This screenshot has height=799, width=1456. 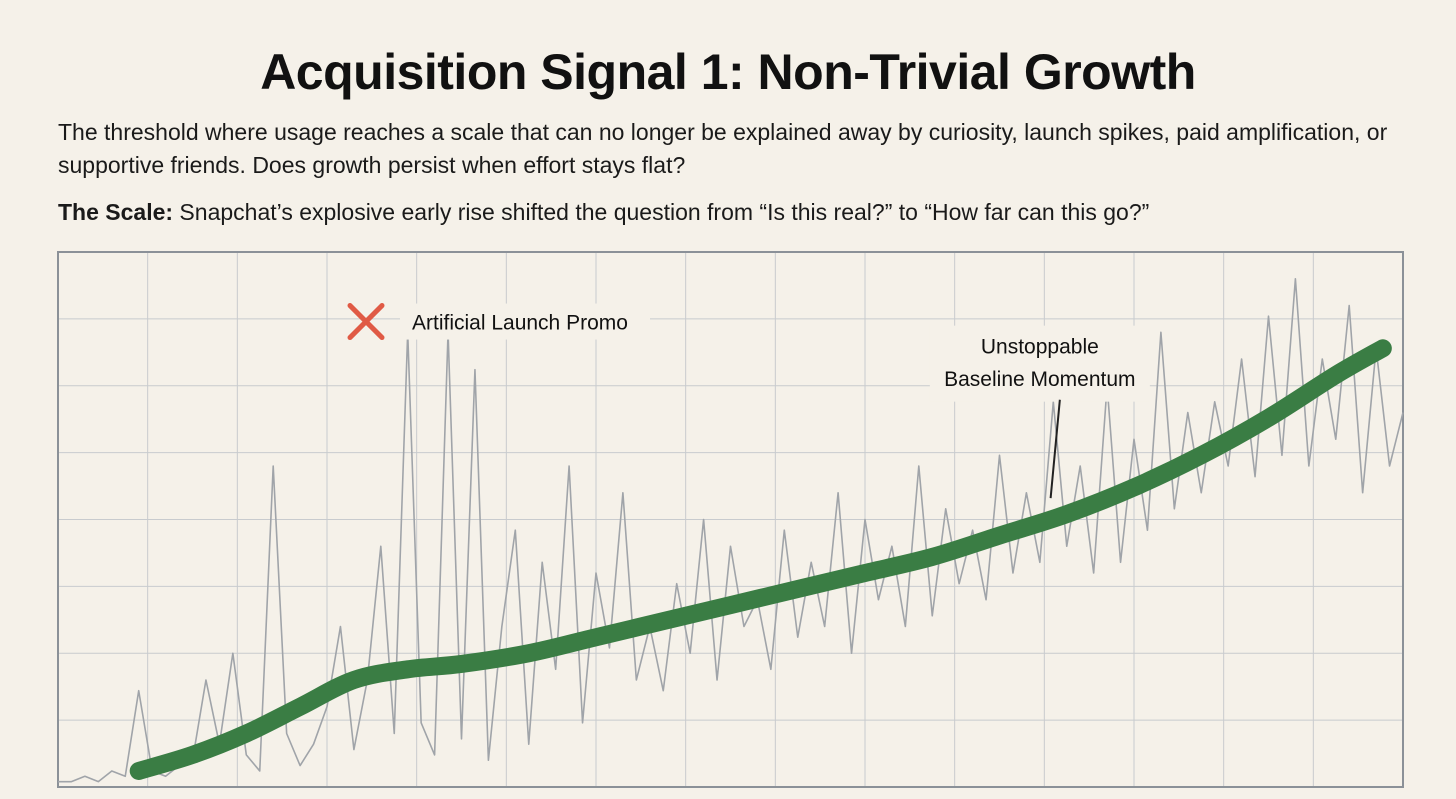 I want to click on x-marker-icon, so click(x=366, y=322).